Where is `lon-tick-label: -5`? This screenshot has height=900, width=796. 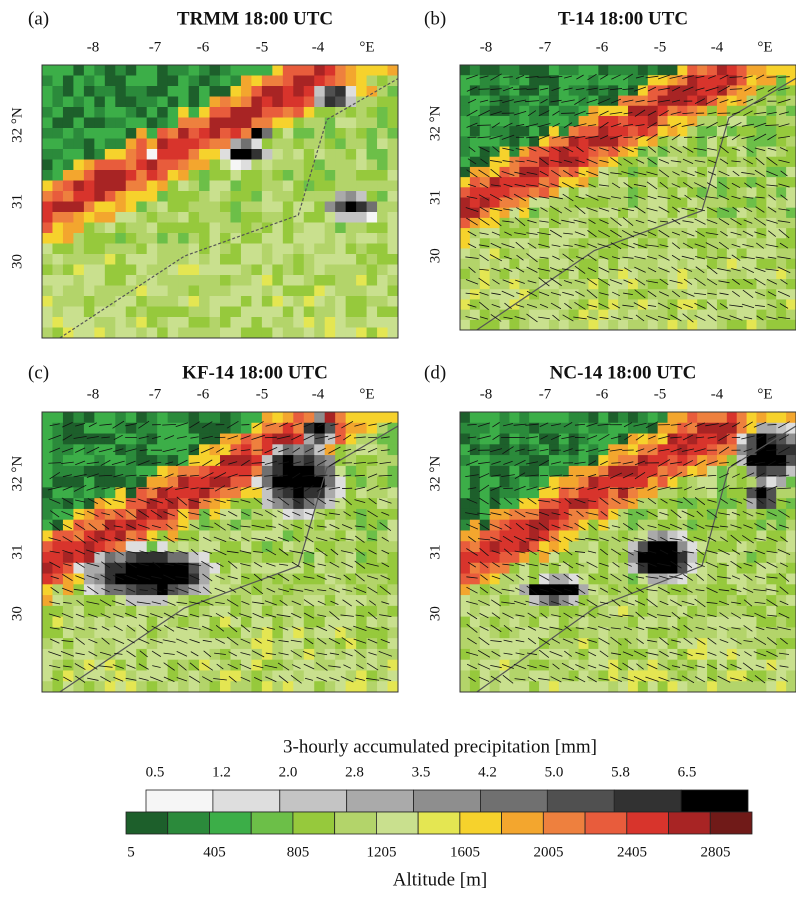 lon-tick-label: -5 is located at coordinates (660, 47).